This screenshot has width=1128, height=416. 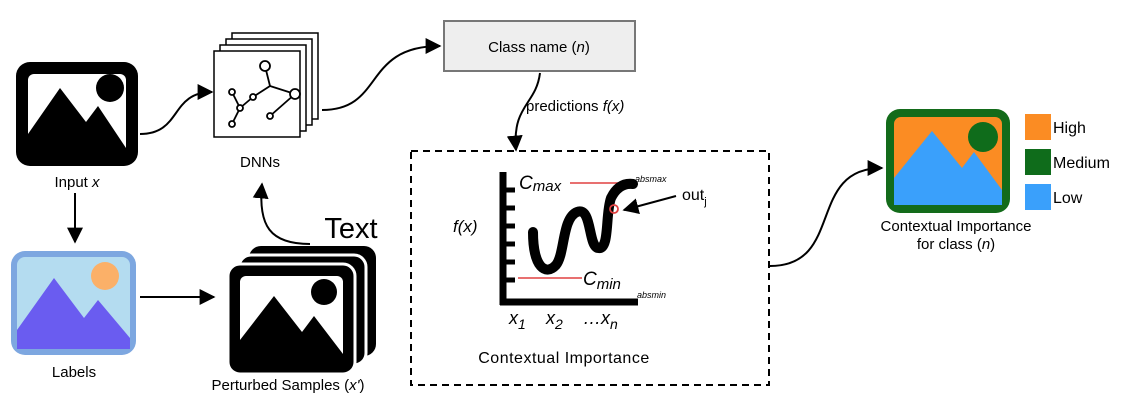 I want to click on perturbed-samples-icon, so click(x=301, y=311).